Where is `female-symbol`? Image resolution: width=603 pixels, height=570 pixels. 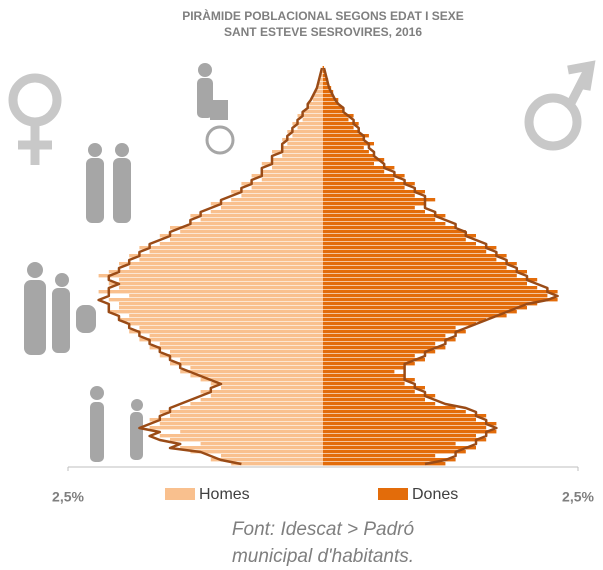
female-symbol is located at coordinates (35, 119).